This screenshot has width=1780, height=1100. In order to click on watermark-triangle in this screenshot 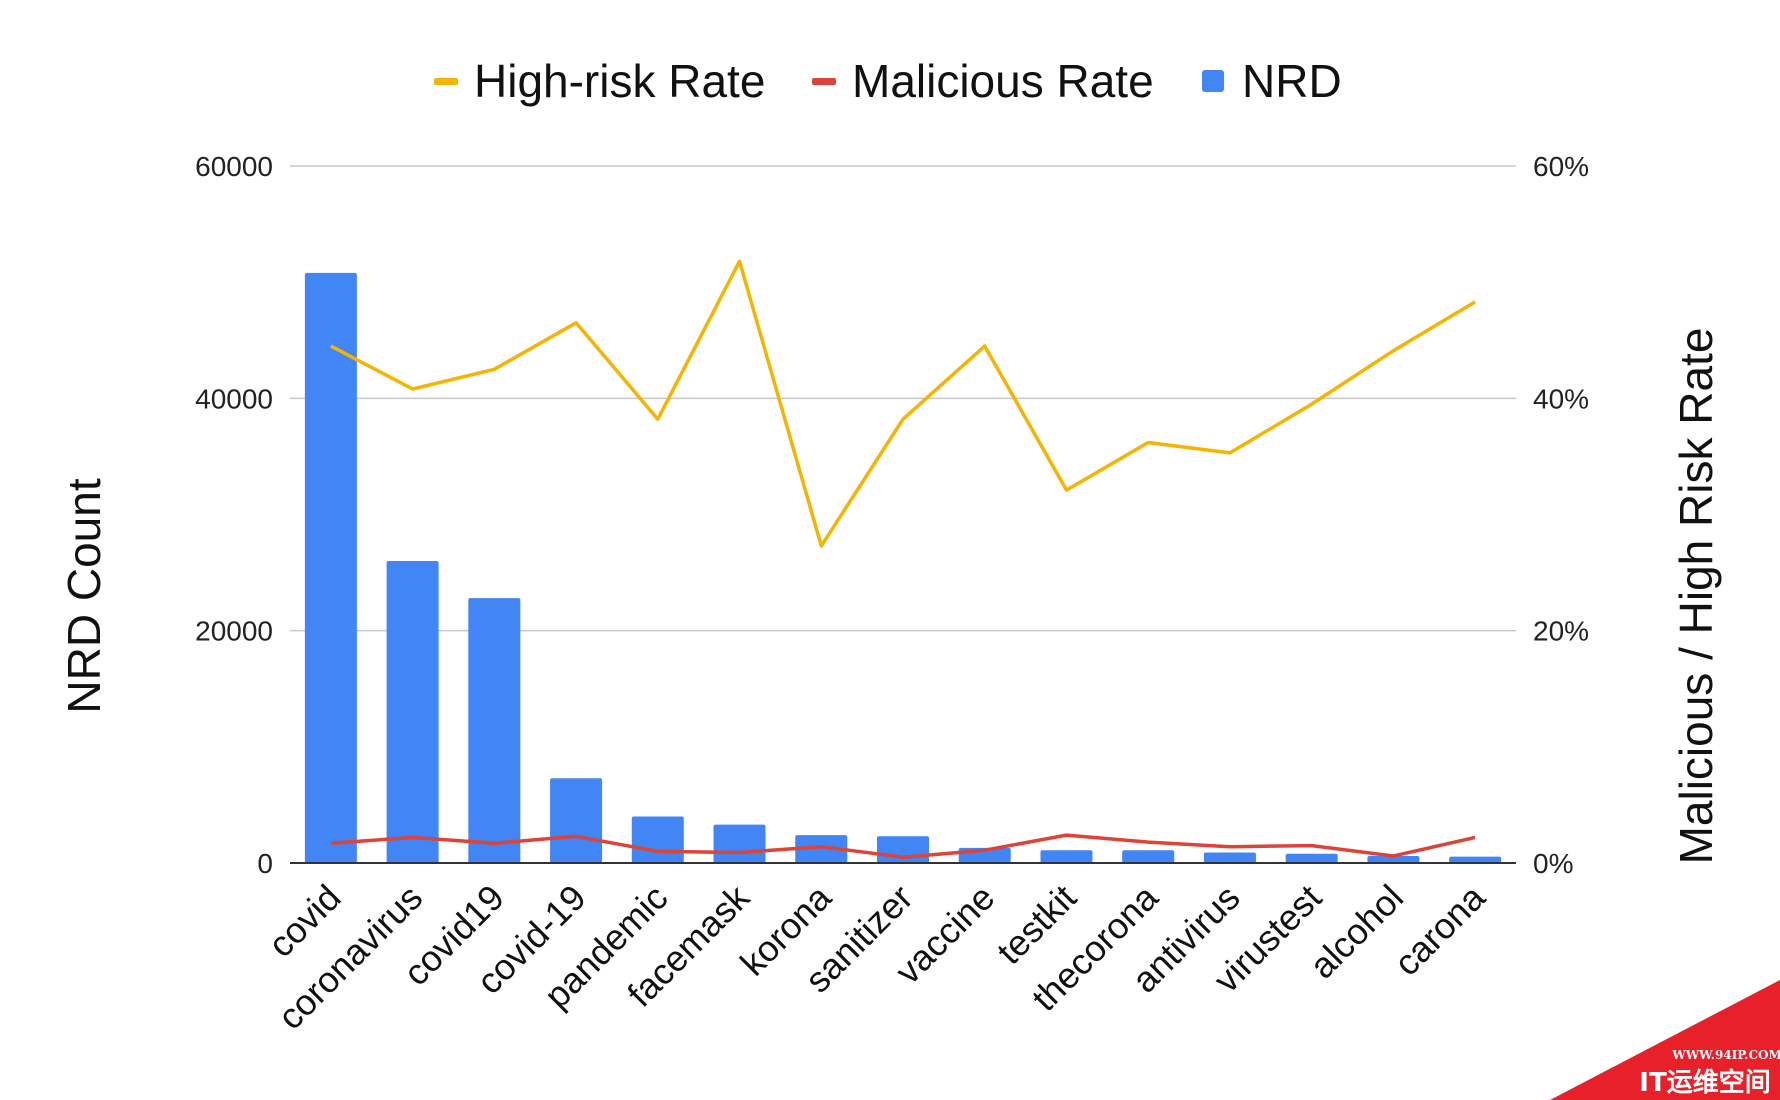, I will do `click(1665, 1040)`.